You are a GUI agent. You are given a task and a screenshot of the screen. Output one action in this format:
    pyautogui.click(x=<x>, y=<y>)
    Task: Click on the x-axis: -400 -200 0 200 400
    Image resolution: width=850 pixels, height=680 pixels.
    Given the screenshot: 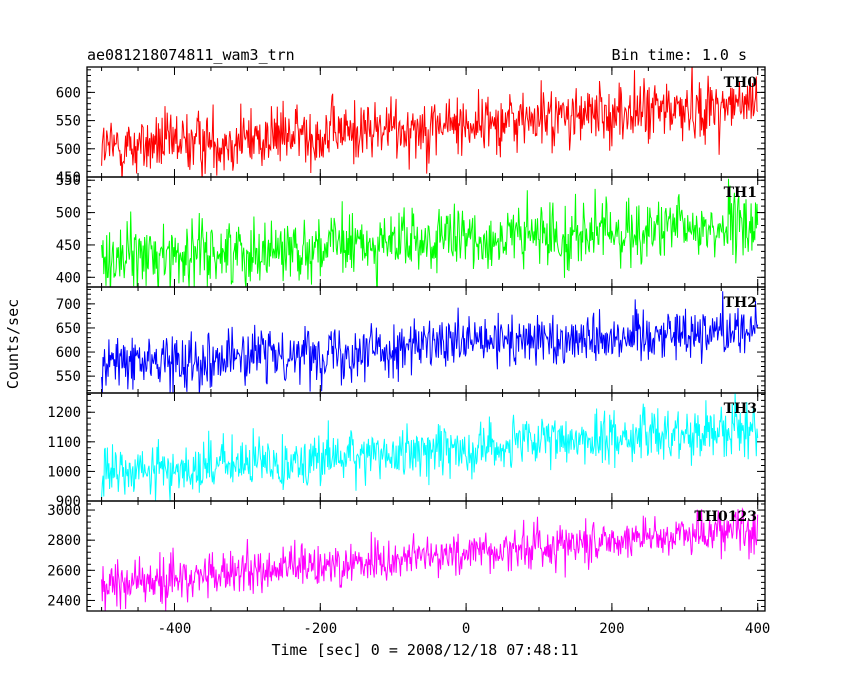 What is the action you would take?
    pyautogui.click(x=464, y=629)
    